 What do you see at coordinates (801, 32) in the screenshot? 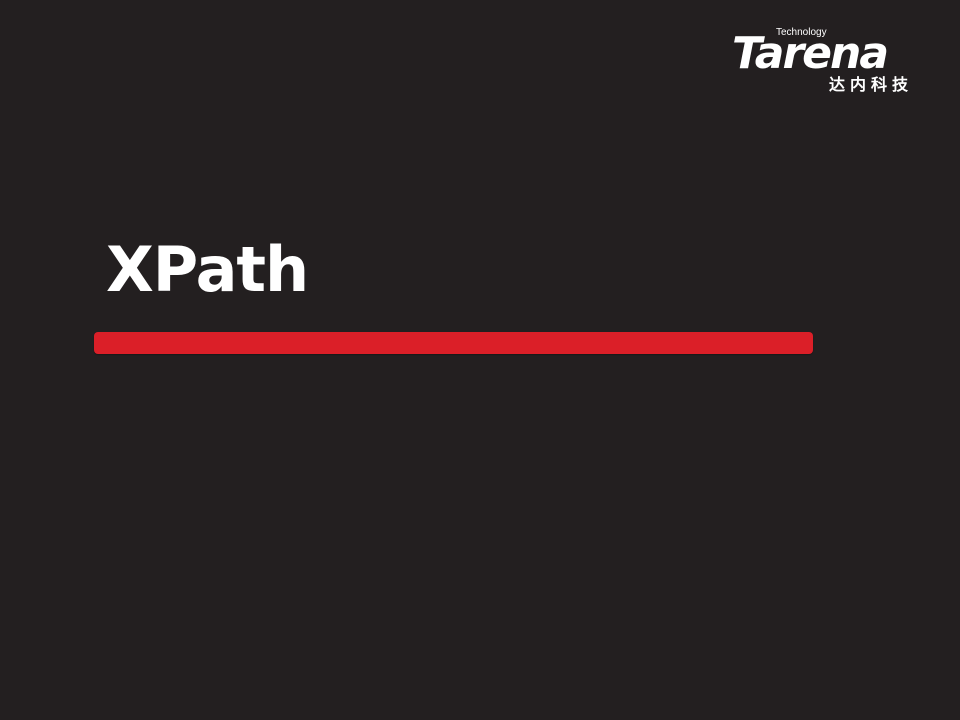
I see `logo-tagline: Technology` at bounding box center [801, 32].